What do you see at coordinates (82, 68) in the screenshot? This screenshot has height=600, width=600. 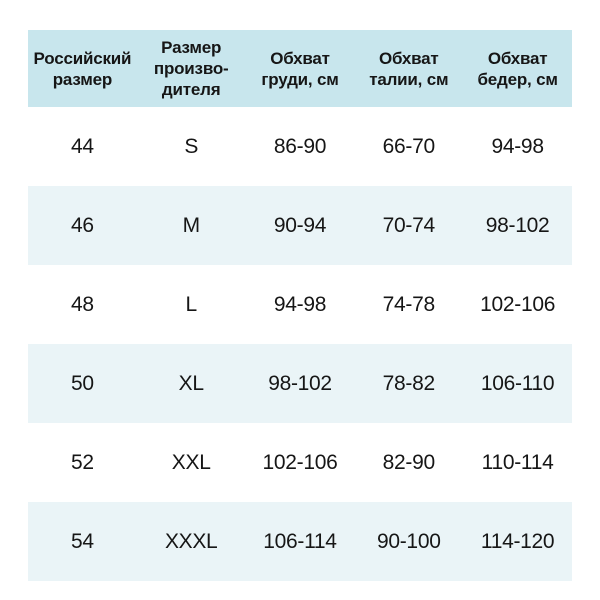 I see `header-cell-russian-size: Российский размер` at bounding box center [82, 68].